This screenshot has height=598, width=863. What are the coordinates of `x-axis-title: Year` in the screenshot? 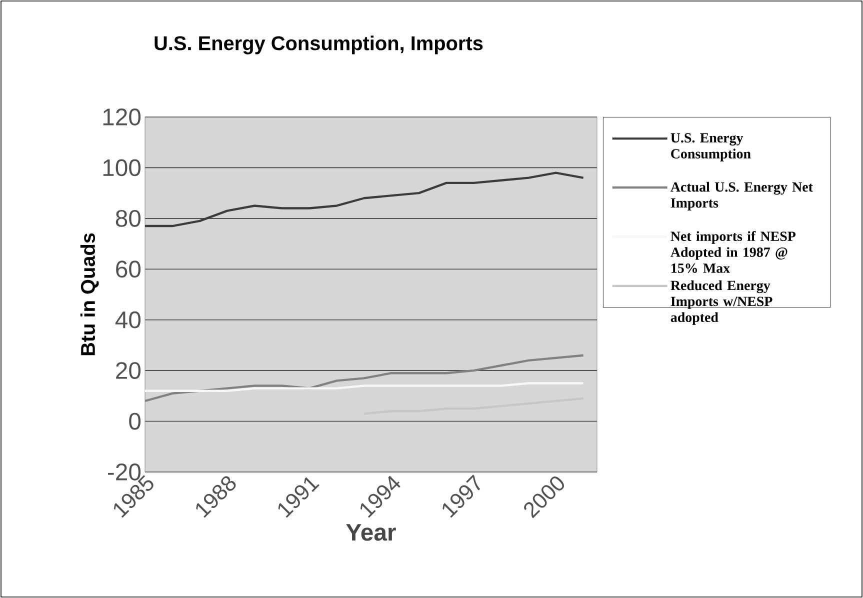 It's located at (371, 532).